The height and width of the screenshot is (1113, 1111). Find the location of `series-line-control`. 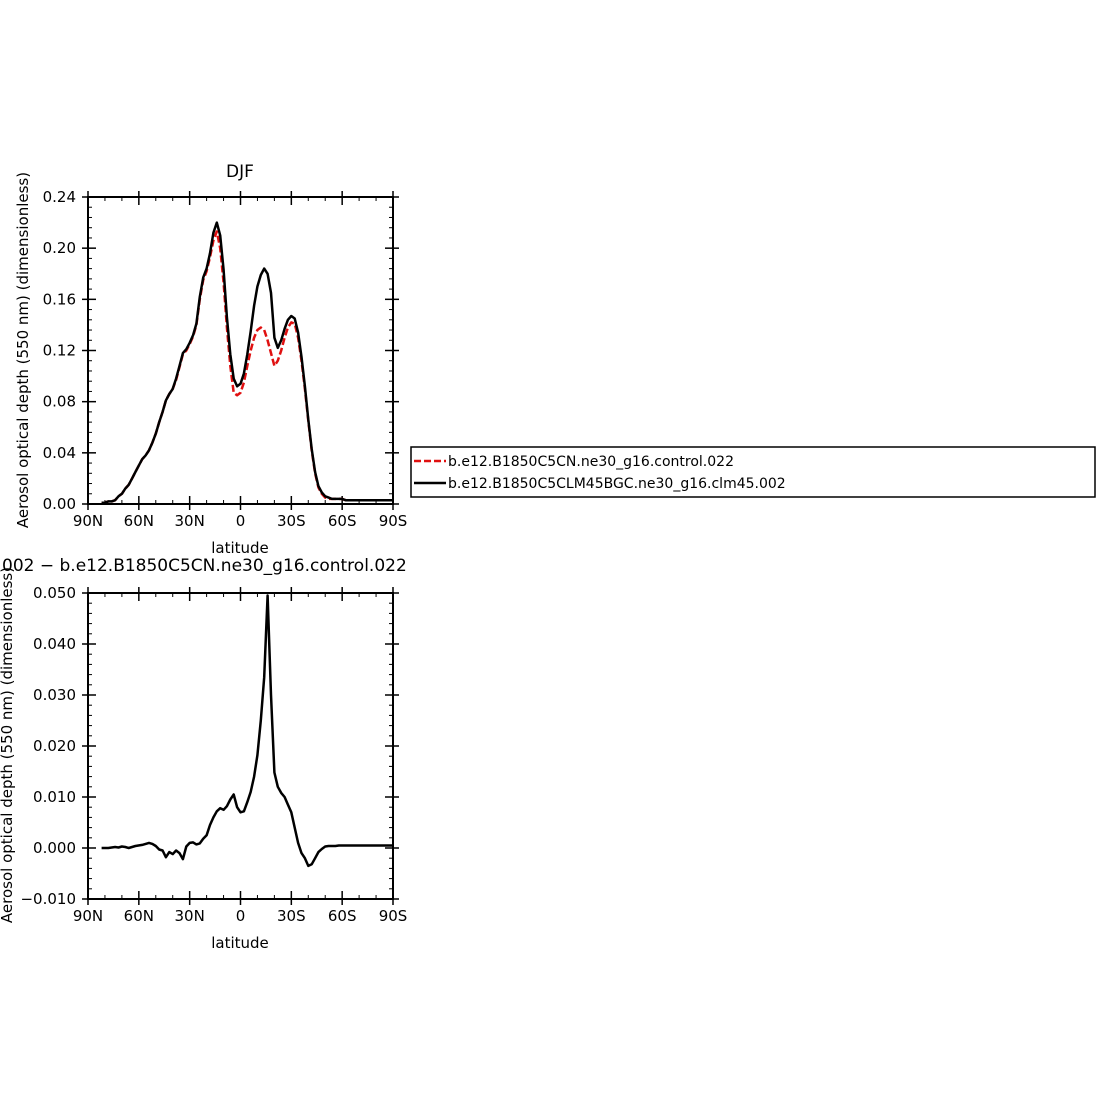

series-line-control is located at coordinates (247, 367).